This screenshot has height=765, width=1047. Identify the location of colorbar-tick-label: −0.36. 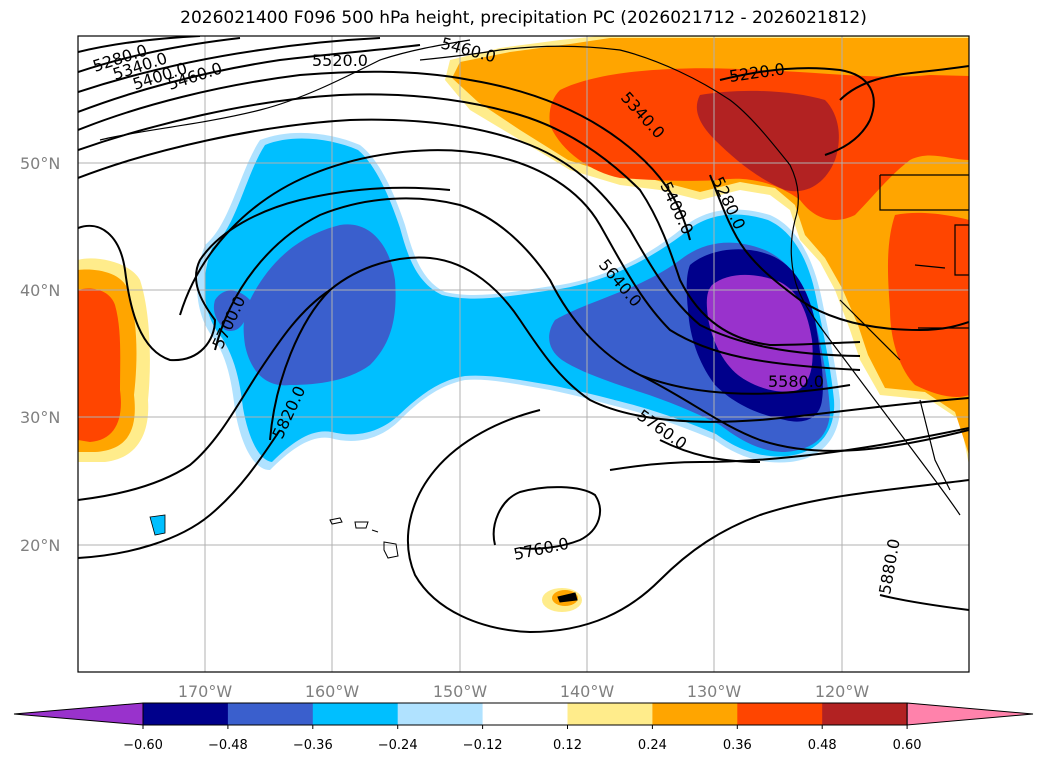
(313, 745).